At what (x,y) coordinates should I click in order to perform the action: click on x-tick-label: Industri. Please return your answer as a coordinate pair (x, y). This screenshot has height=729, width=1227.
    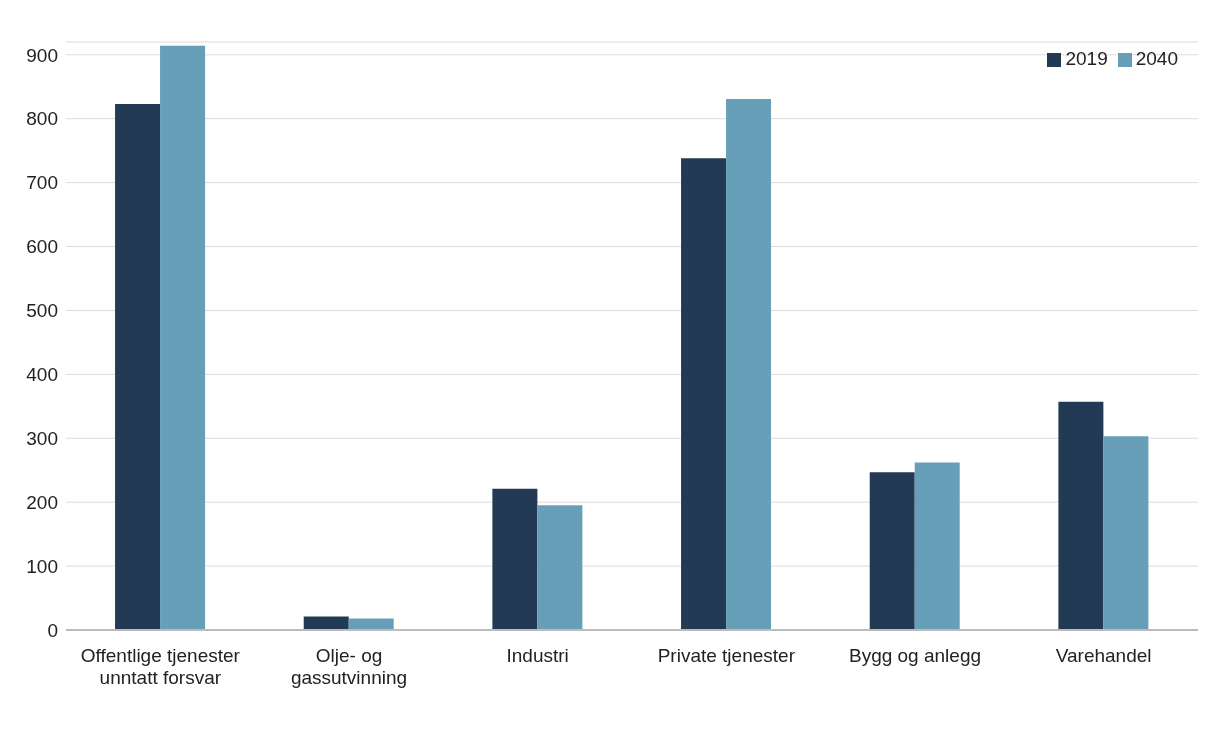
    Looking at the image, I should click on (537, 655).